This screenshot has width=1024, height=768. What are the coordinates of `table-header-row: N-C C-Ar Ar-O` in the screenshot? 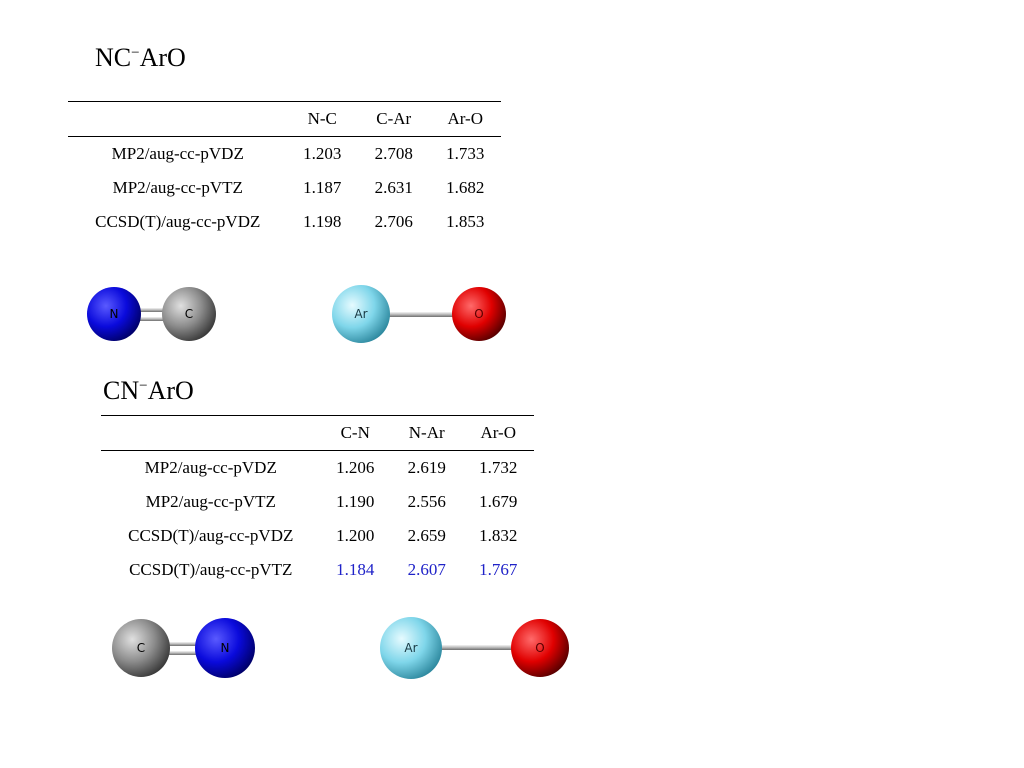 It's located at (284, 119).